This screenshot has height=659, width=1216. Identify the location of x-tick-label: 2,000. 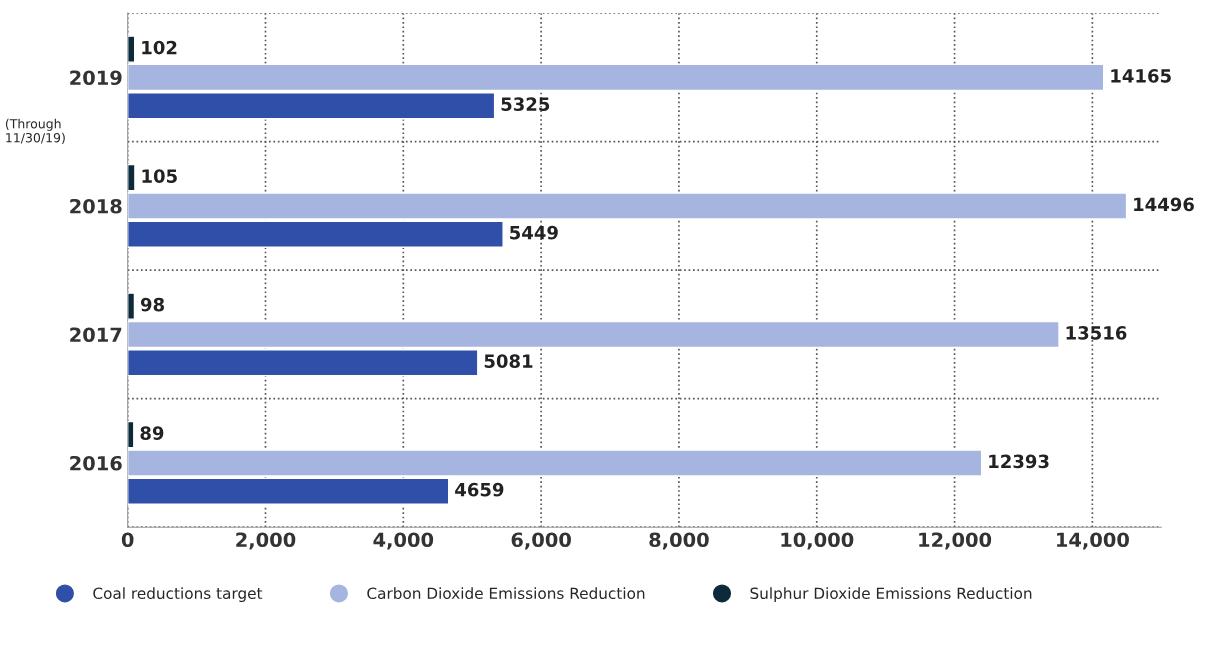
(266, 541).